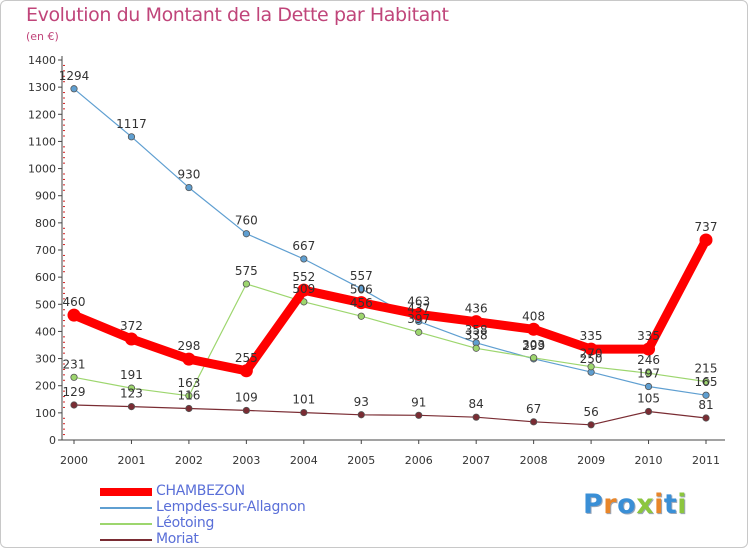  Describe the element at coordinates (590, 412) in the screenshot. I see `data-label-moriat: 56` at that location.